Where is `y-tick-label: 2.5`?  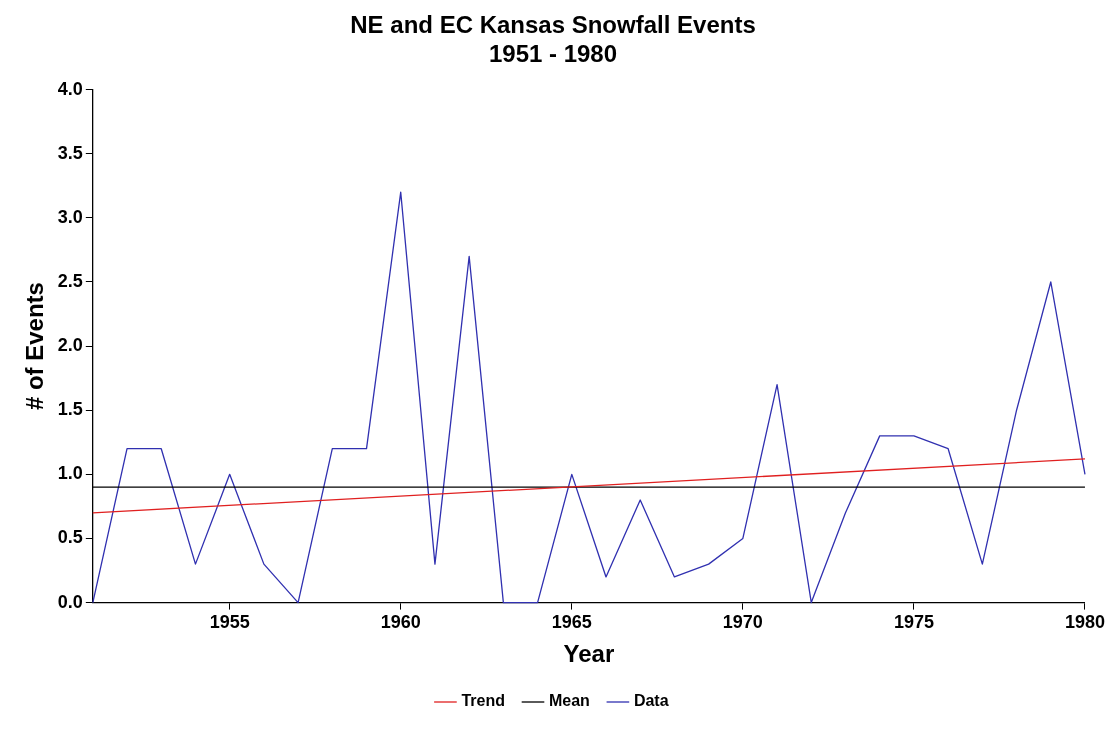 y-tick-label: 2.5 is located at coordinates (70, 280).